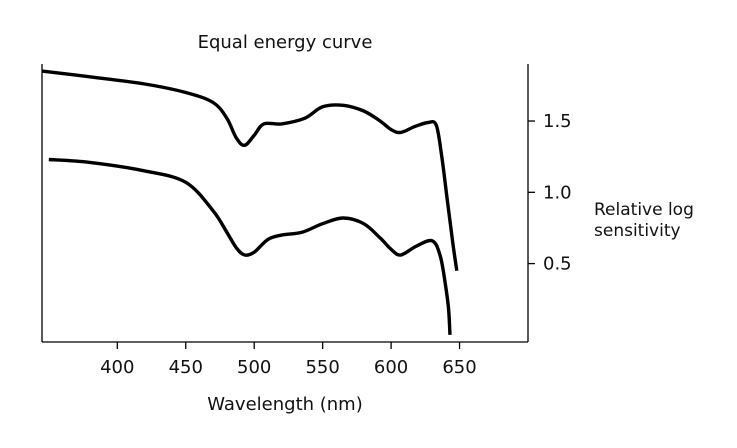 The width and height of the screenshot is (737, 448). What do you see at coordinates (285, 42) in the screenshot?
I see `chart-title: Equal energy curve` at bounding box center [285, 42].